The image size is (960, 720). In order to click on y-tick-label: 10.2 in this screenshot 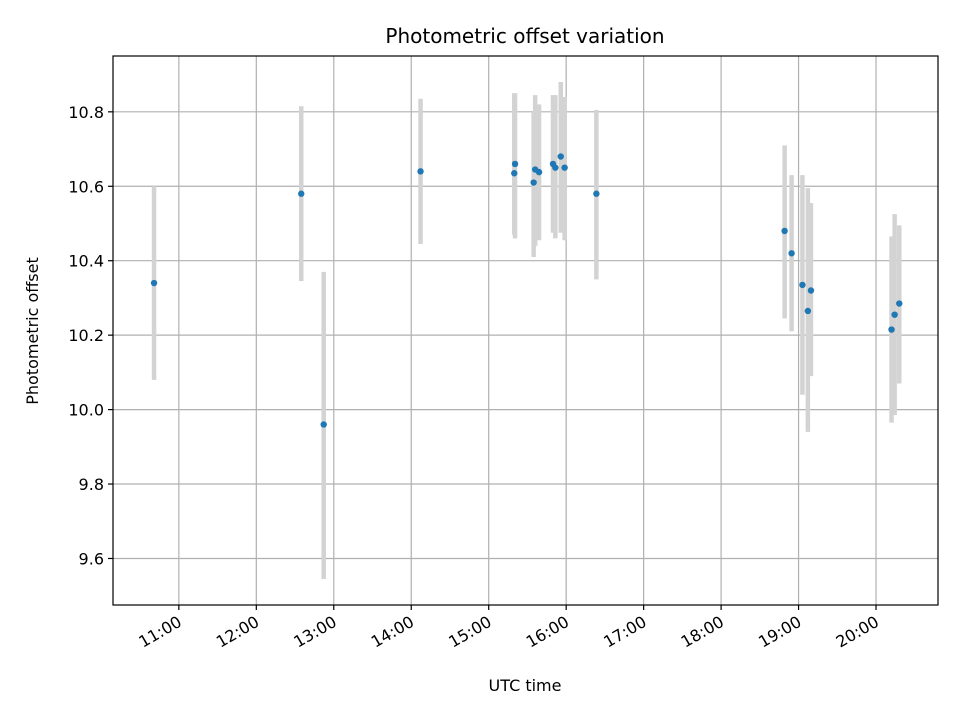, I will do `click(86, 335)`.